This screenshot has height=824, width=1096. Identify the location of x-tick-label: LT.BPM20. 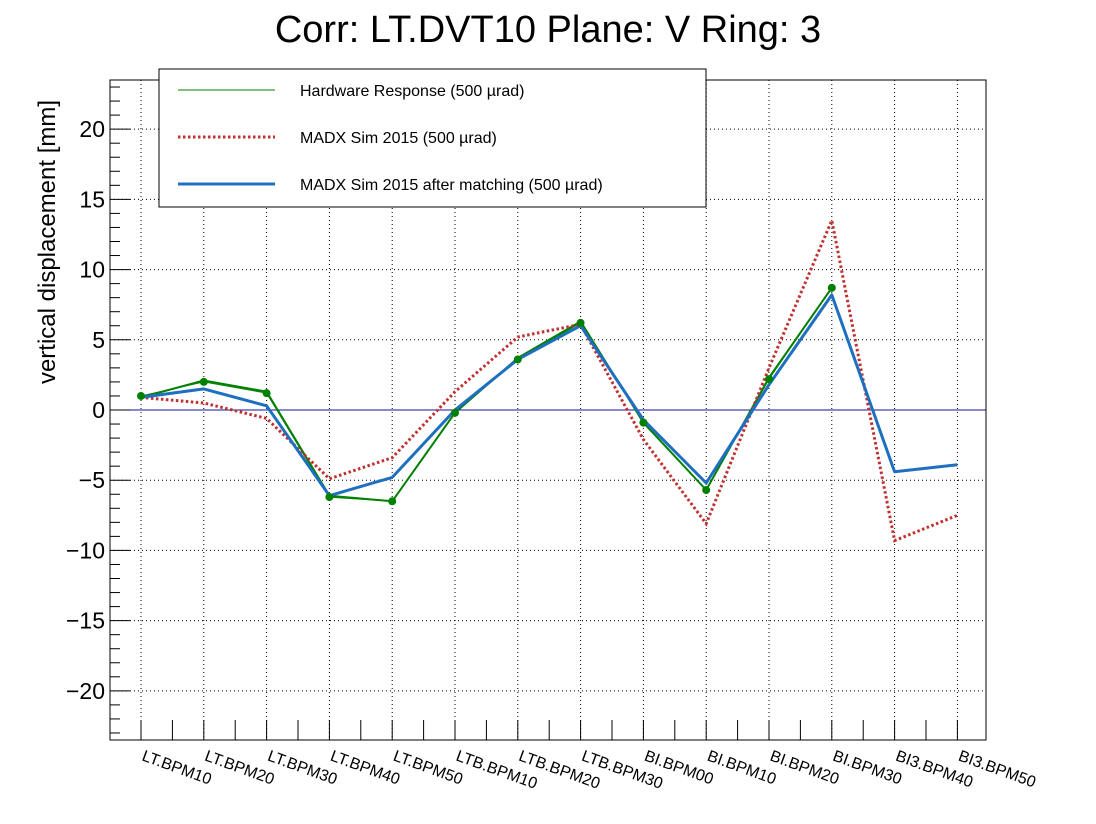
(239, 768).